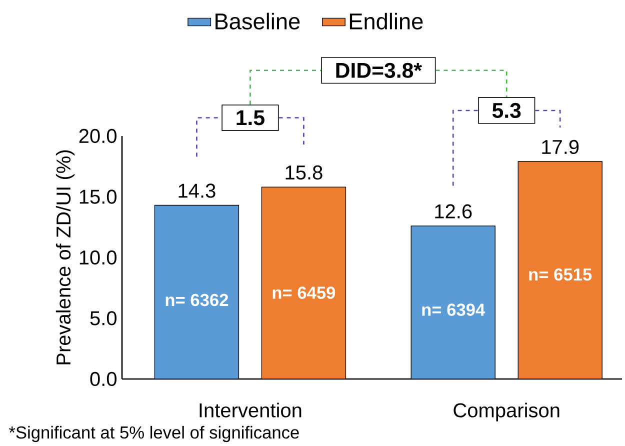  I want to click on y-tick-label: 5.0, so click(103, 318).